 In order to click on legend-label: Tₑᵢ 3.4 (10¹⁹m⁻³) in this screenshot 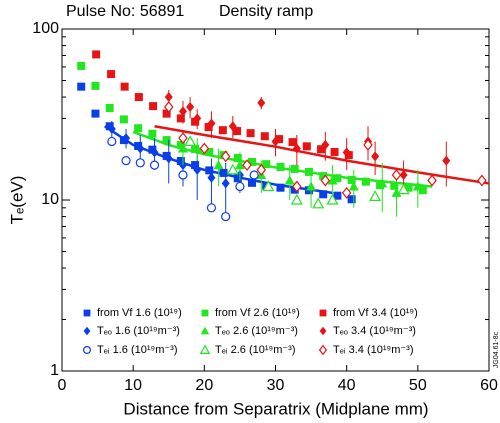, I will do `click(373, 350)`.